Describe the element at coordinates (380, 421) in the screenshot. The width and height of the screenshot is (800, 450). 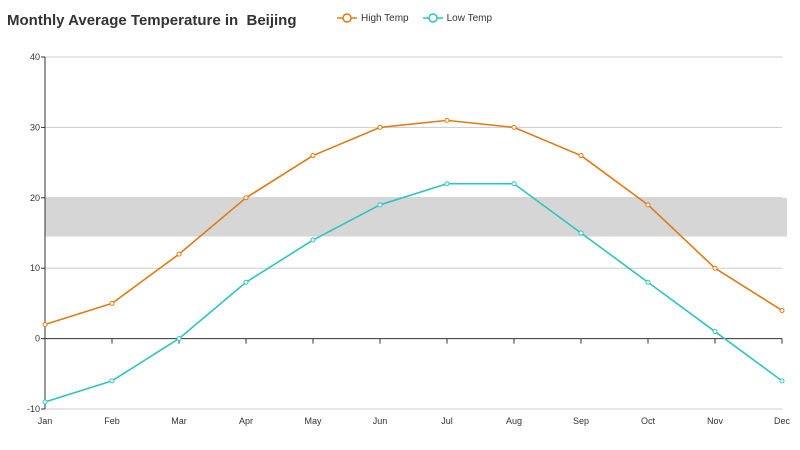
I see `x-tick-label: Jun` at that location.